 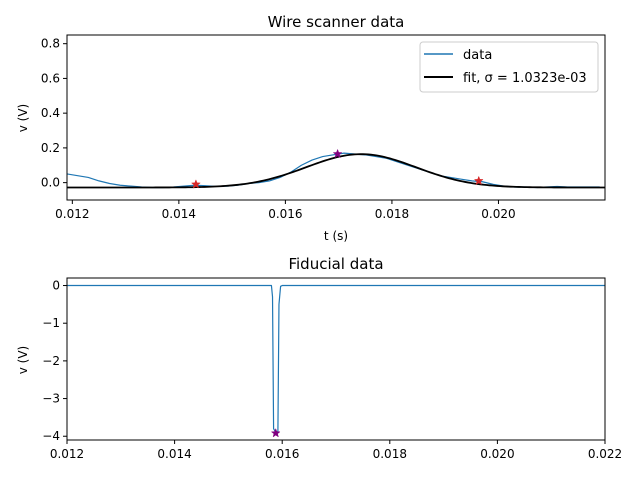 I want to click on y-tick-label: −1, so click(x=51, y=323).